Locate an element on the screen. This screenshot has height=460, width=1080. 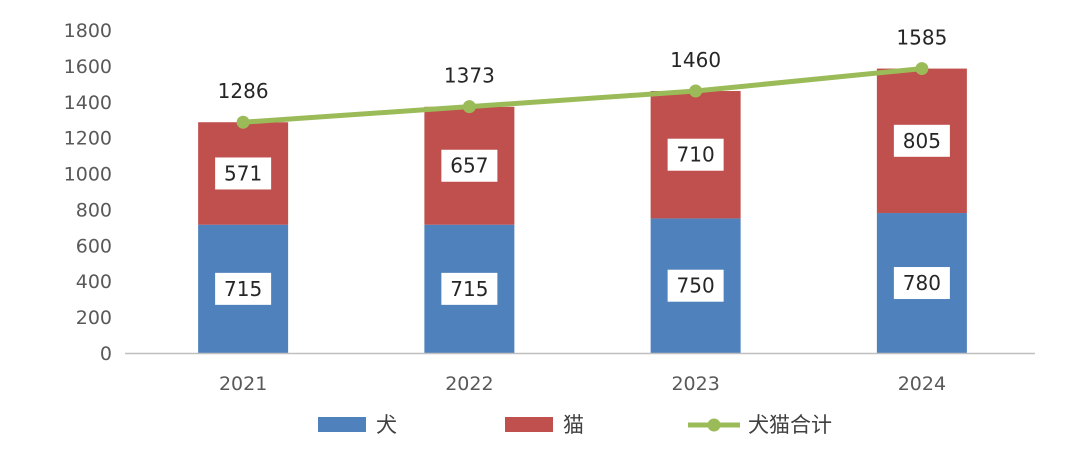
legend: 犬 猫 犬猫合计 is located at coordinates (575, 425).